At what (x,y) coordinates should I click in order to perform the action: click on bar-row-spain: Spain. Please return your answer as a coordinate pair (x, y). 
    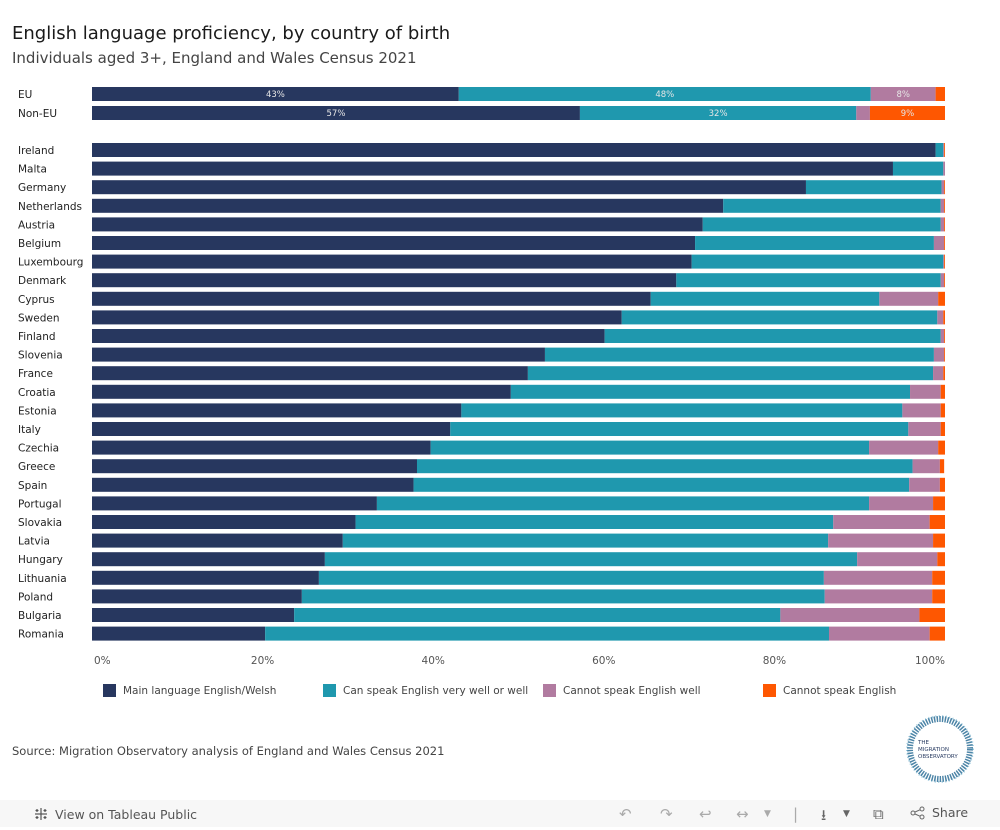
    Looking at the image, I should click on (481, 484).